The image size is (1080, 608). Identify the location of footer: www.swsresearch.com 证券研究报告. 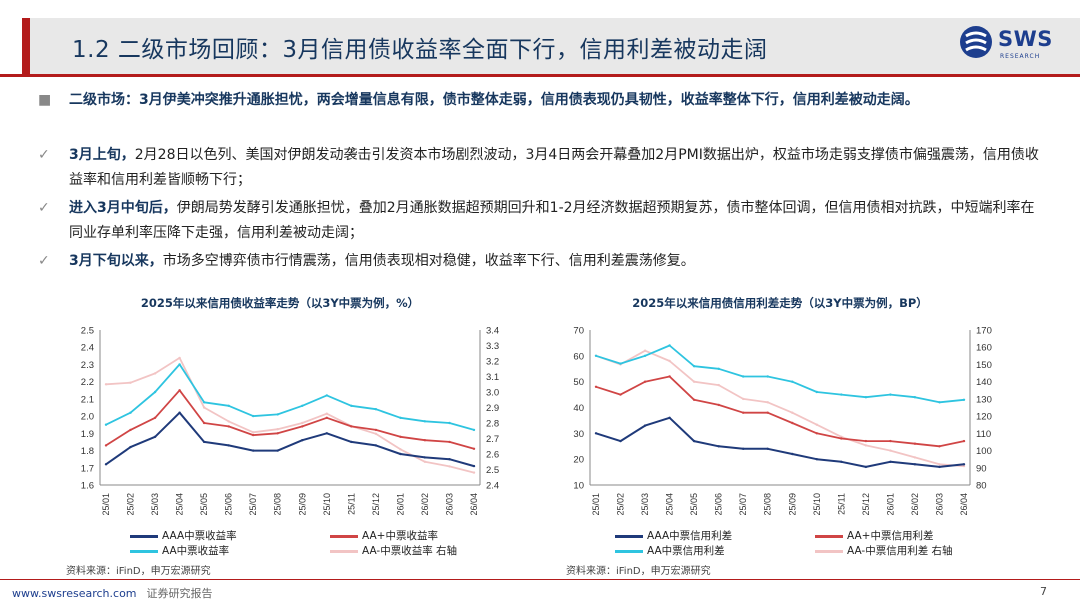
(112, 593).